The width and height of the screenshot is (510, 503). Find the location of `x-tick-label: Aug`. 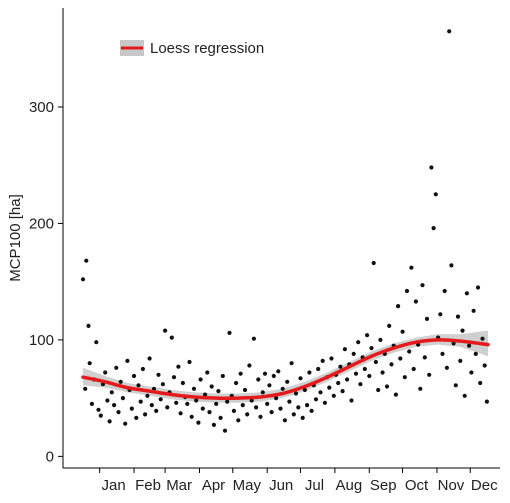

x-tick-label: Aug is located at coordinates (349, 485).